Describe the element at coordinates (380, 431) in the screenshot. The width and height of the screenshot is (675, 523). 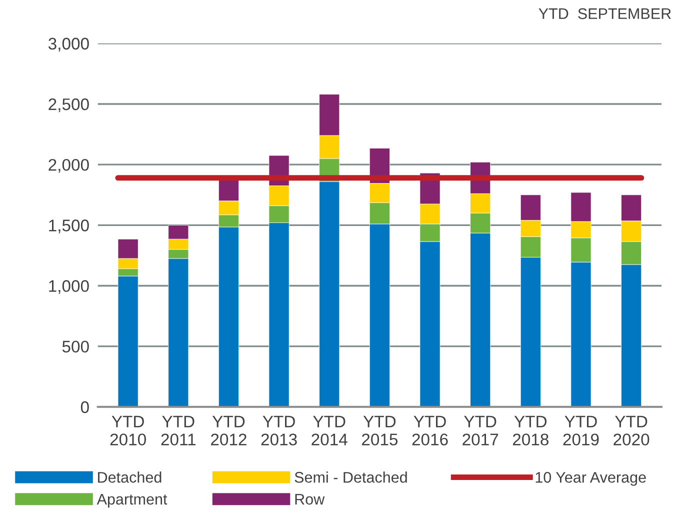
I see `x-tick-label: YTD 2015` at that location.